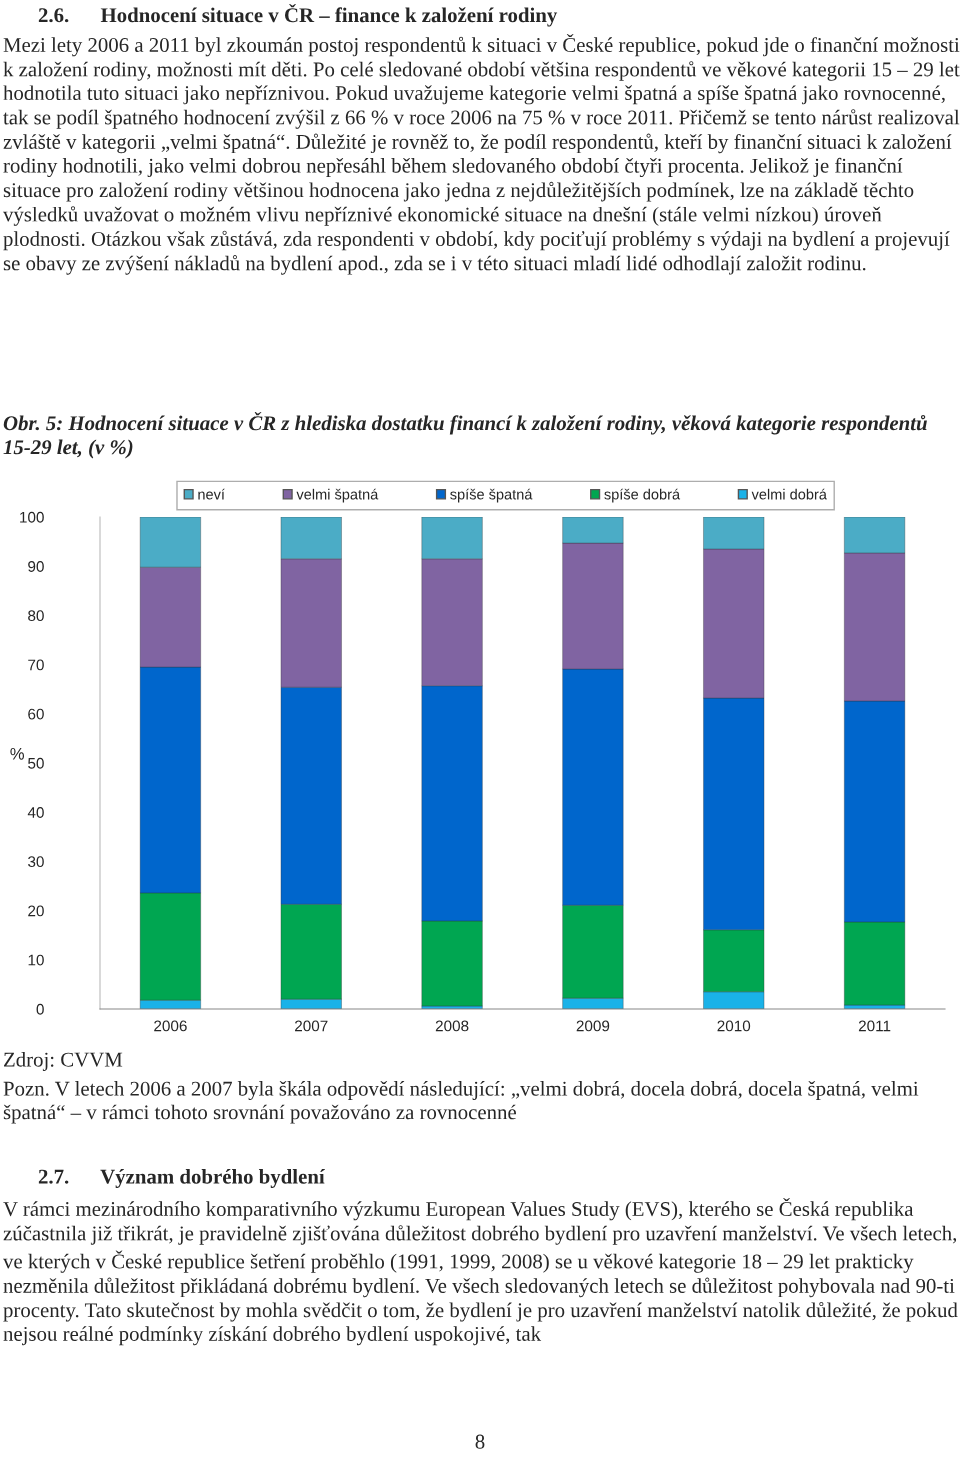  What do you see at coordinates (40, 1009) in the screenshot?
I see `y-tick-label: 0` at bounding box center [40, 1009].